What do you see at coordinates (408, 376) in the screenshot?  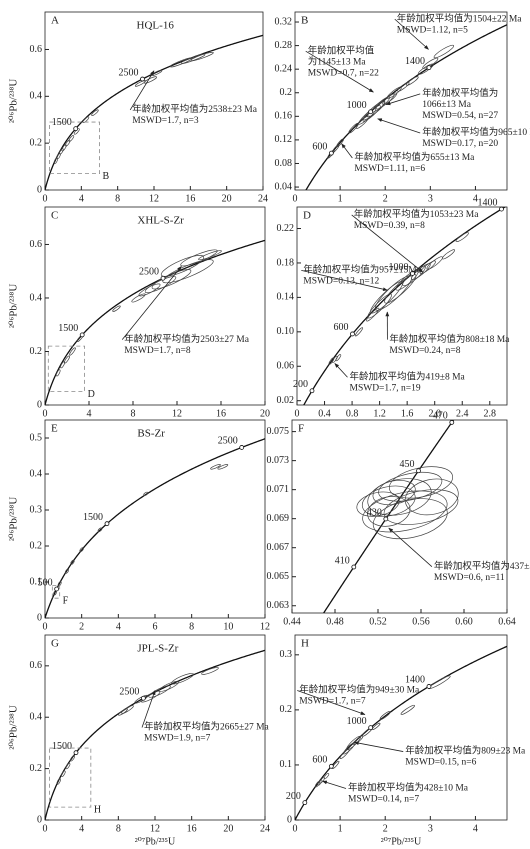 I see `annotation: 年龄加权平均值为419±8 Ma` at bounding box center [408, 376].